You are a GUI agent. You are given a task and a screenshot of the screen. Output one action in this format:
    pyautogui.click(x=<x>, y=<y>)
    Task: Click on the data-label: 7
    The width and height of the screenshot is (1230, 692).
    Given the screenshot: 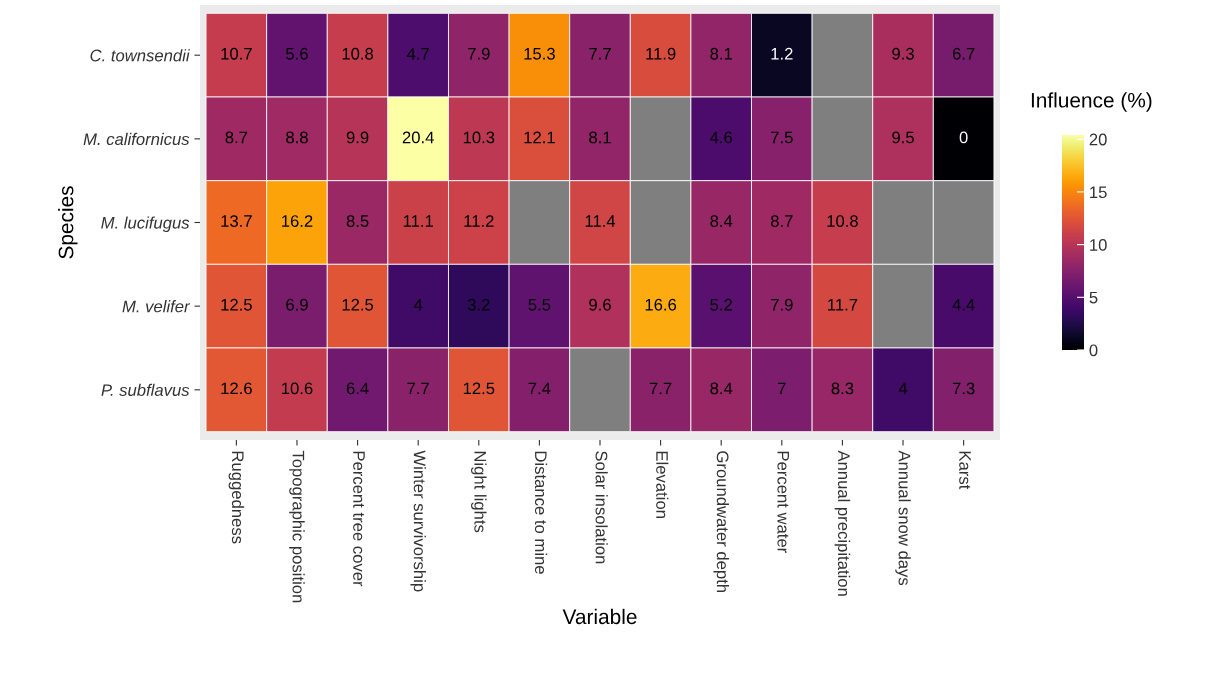 What is the action you would take?
    pyautogui.click(x=782, y=388)
    